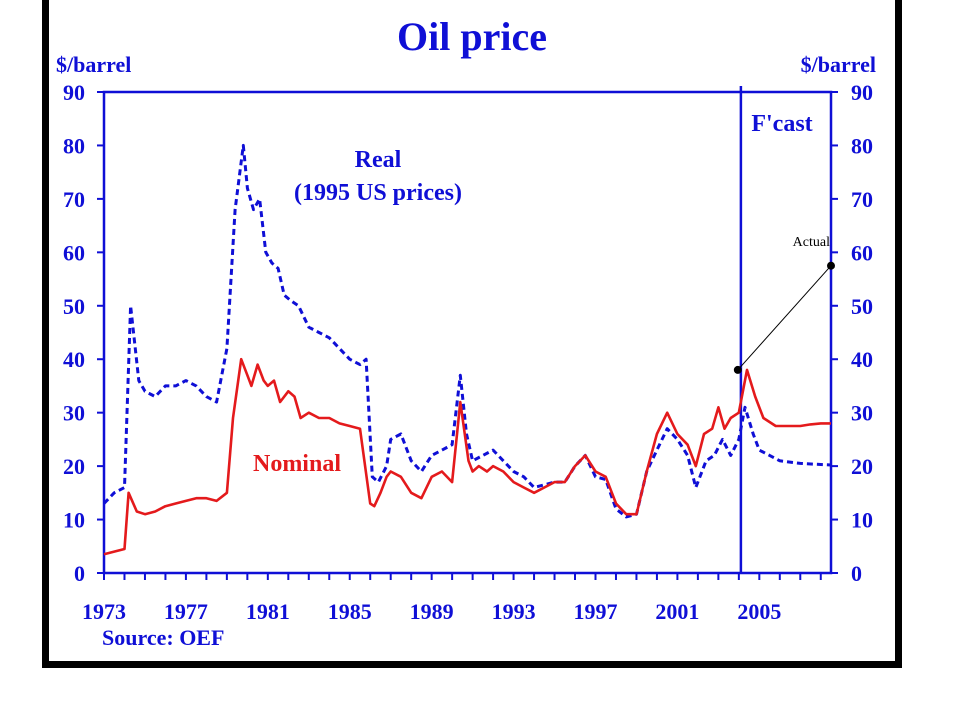 The image size is (960, 720). I want to click on nominal-series-label: Nominal, so click(297, 464).